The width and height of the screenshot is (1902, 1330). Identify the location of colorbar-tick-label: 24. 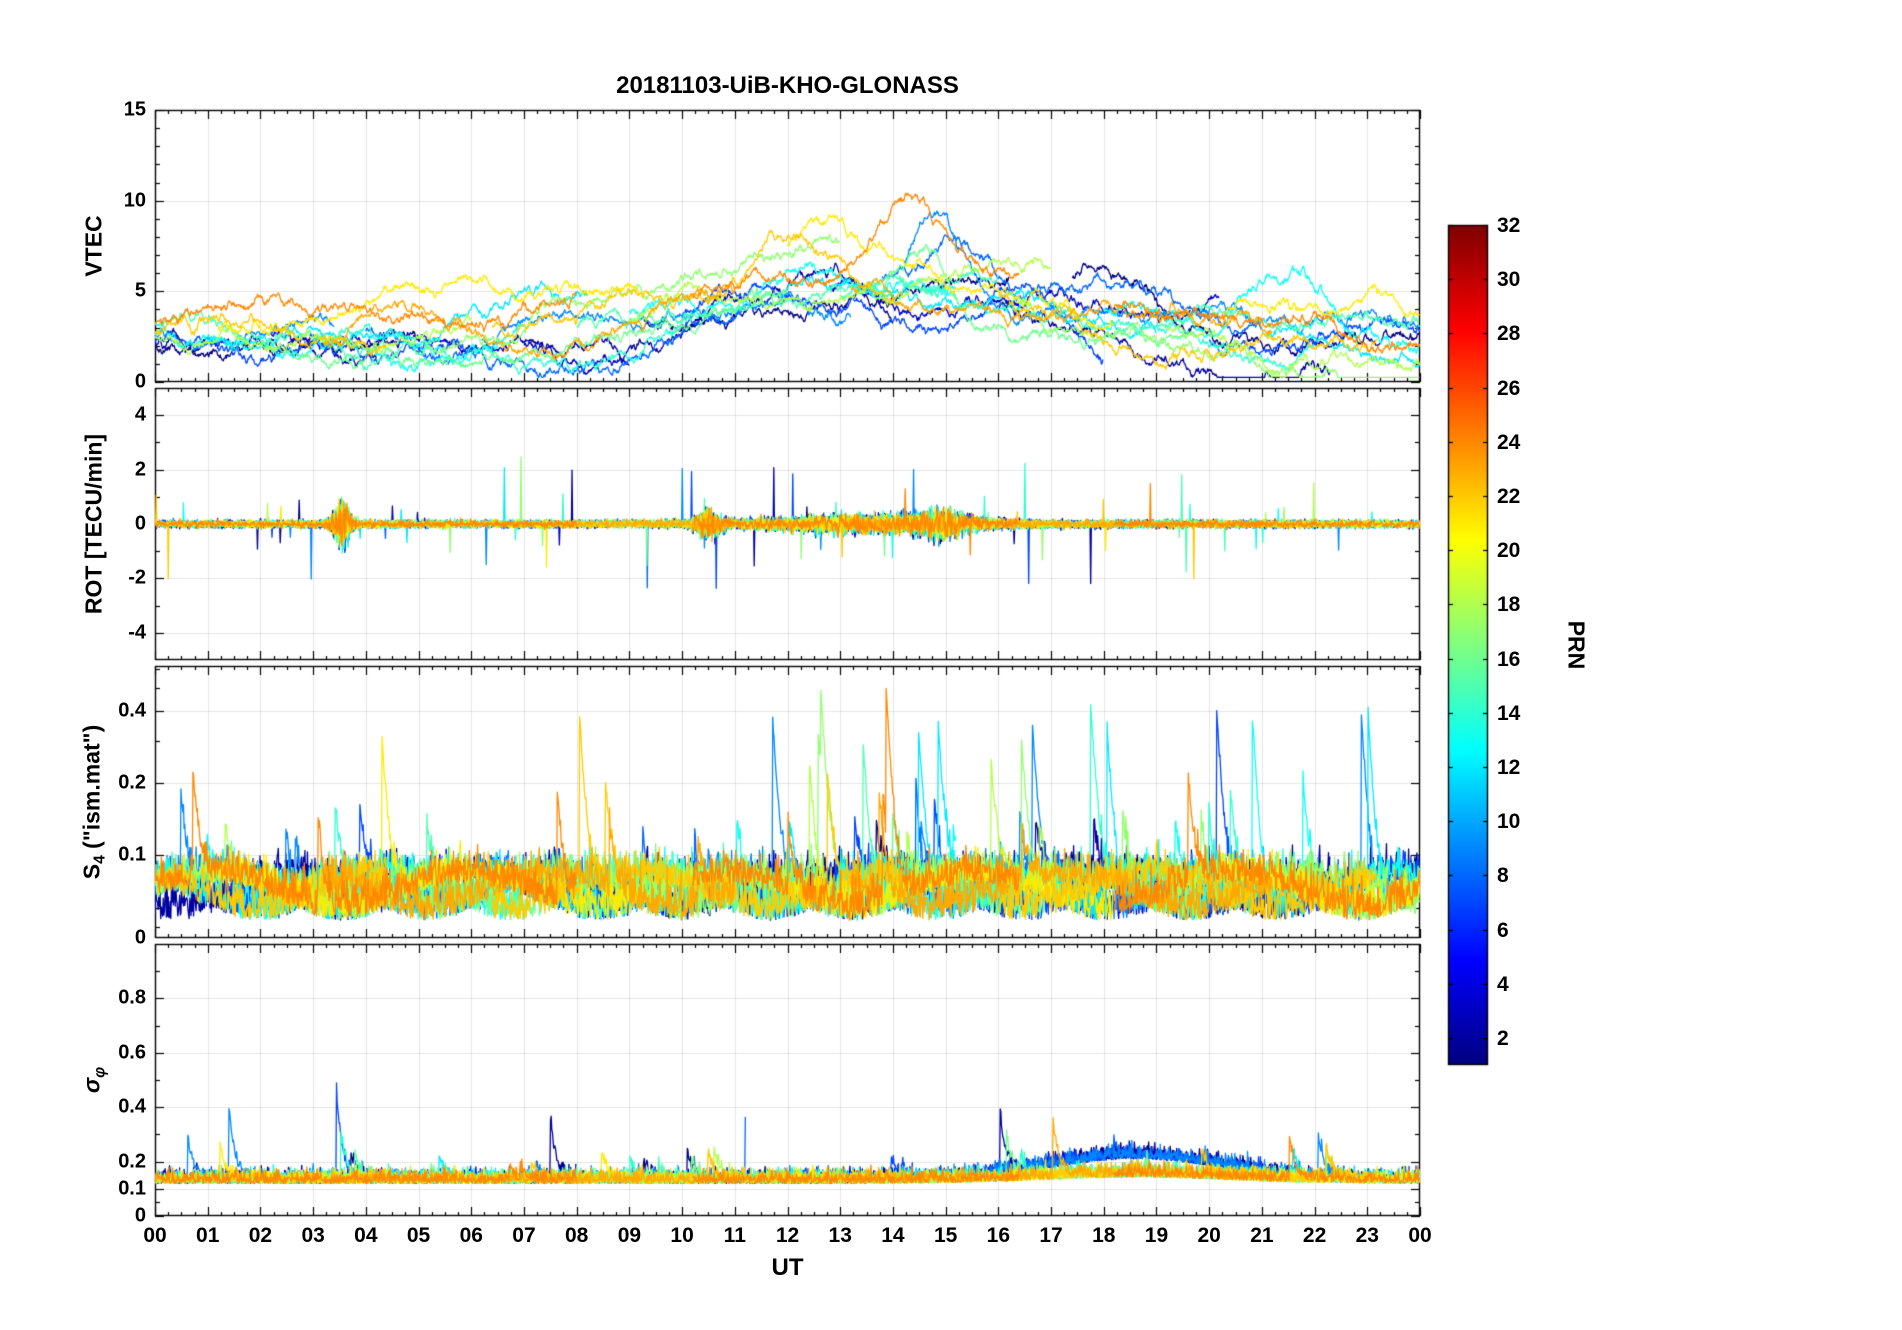
(1509, 442).